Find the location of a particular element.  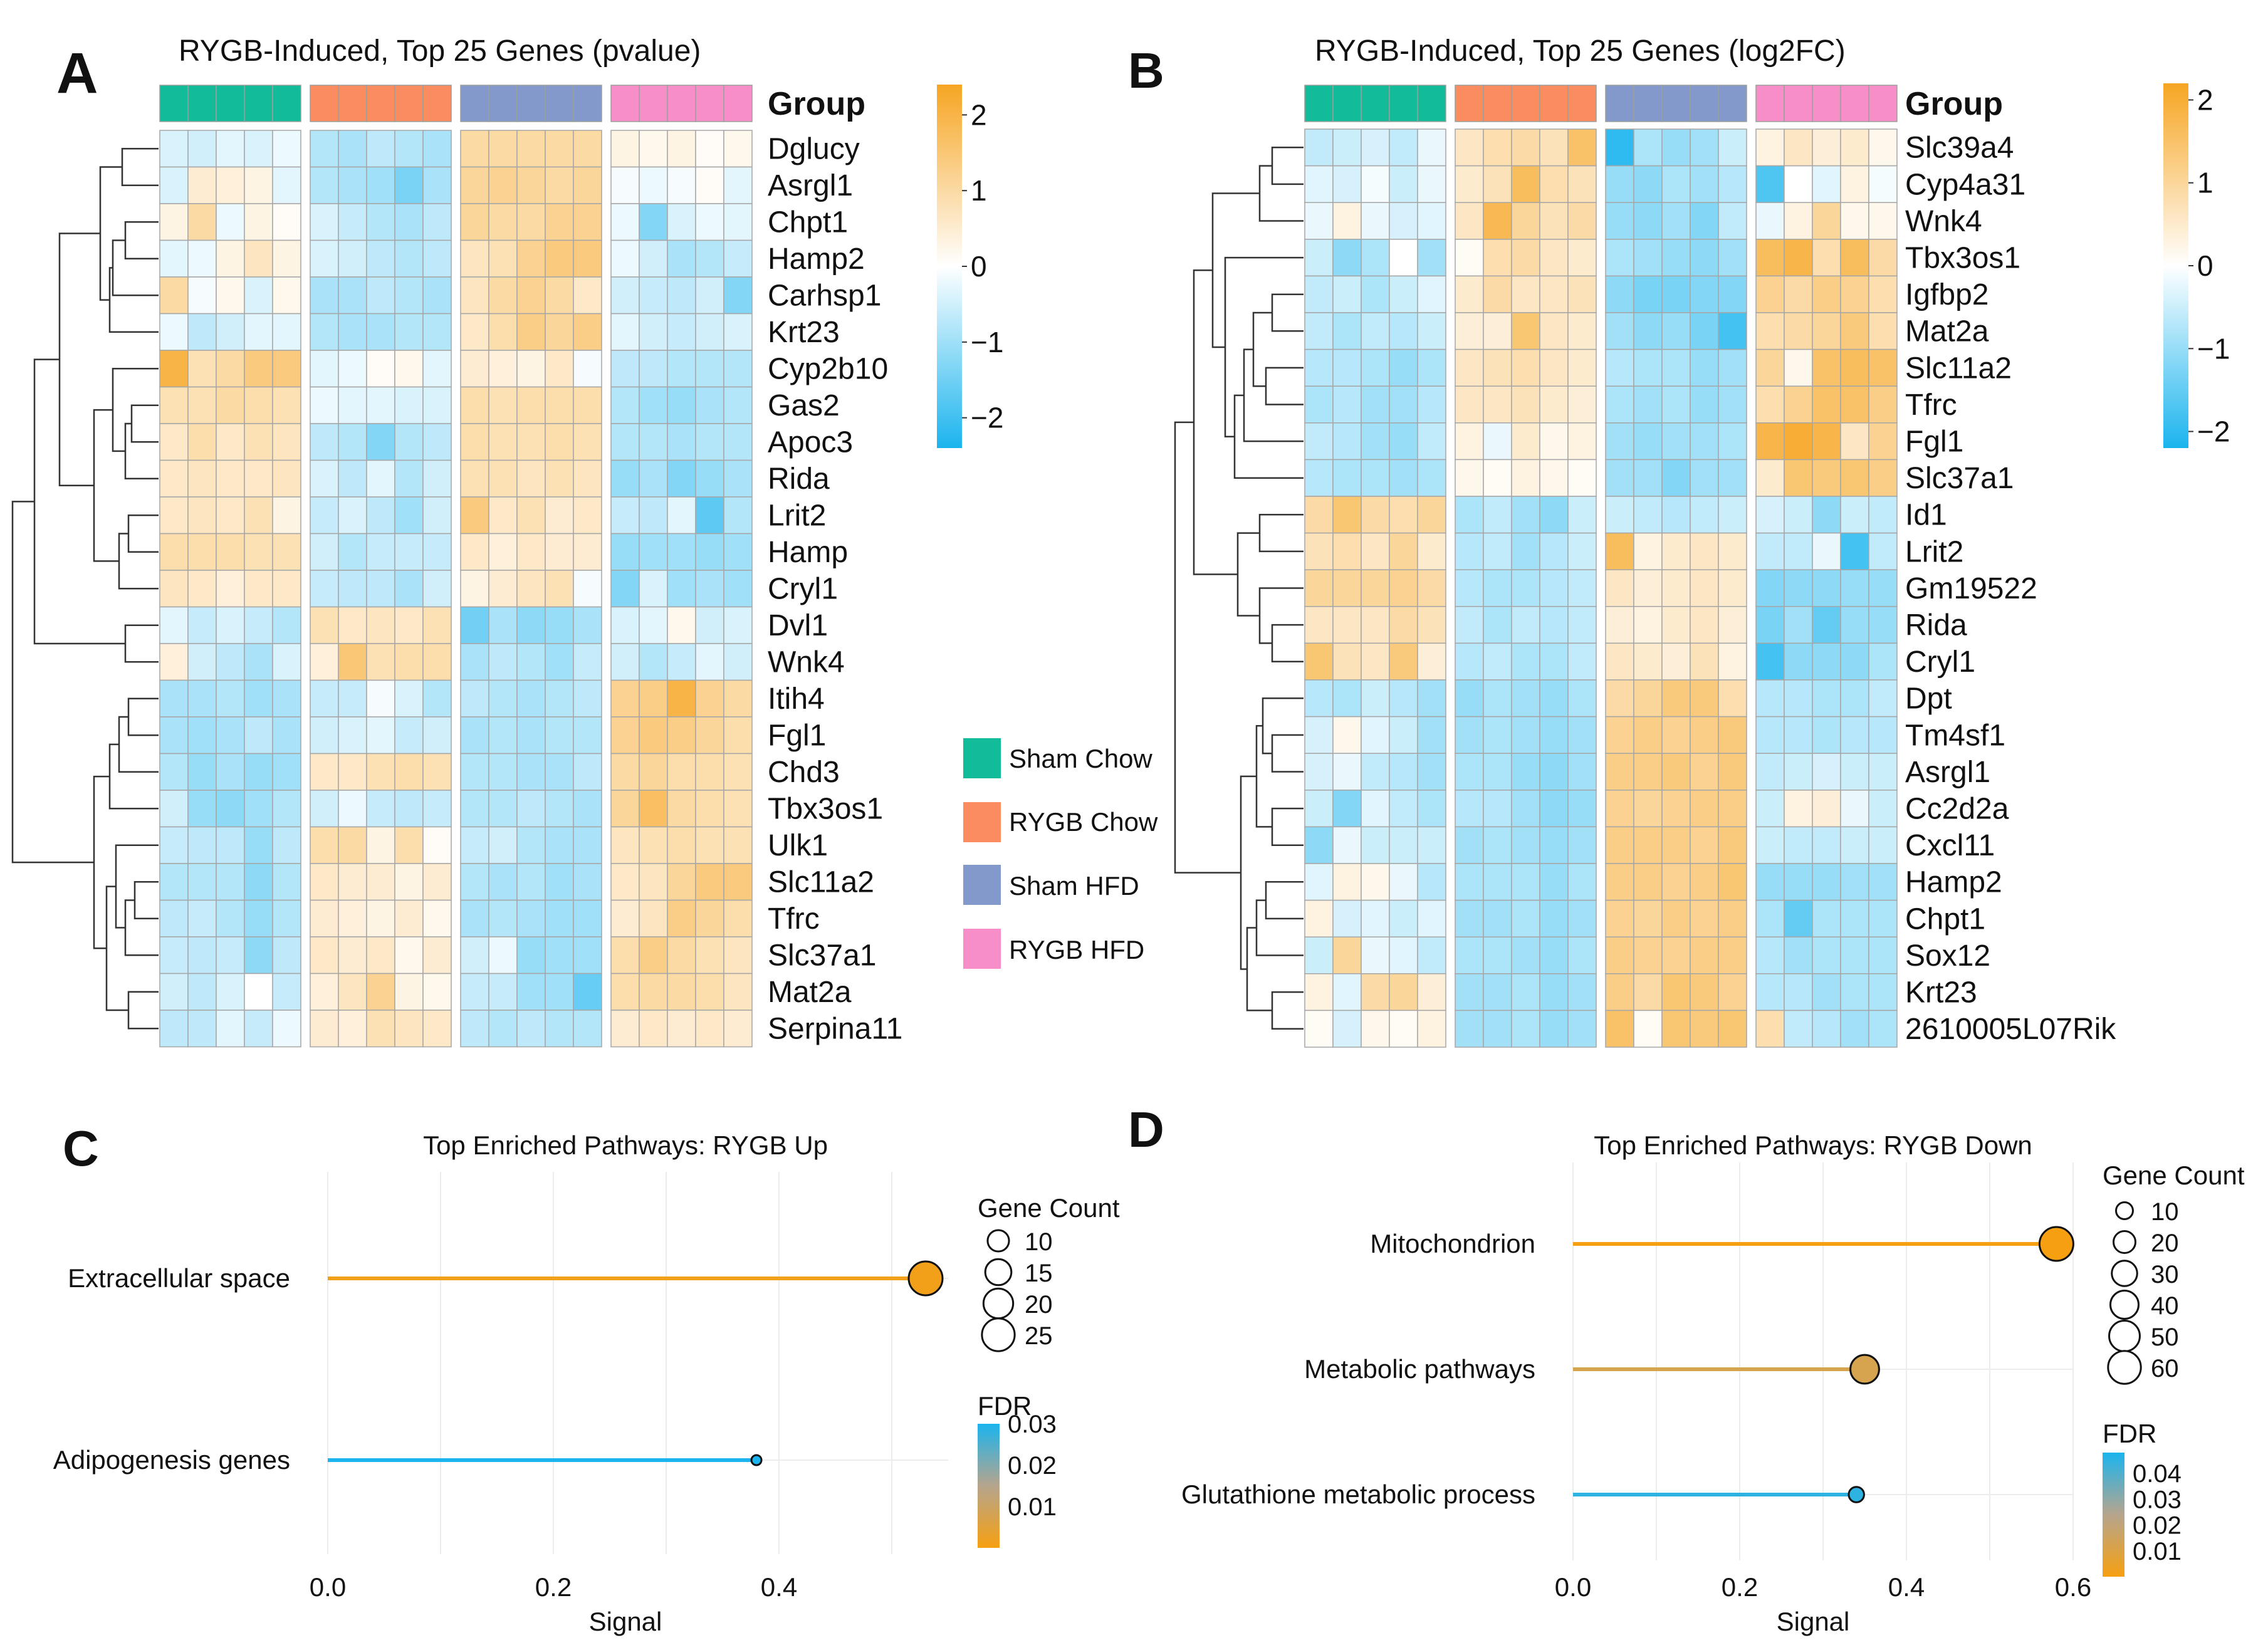

size-legend-circle is located at coordinates (998, 1272).